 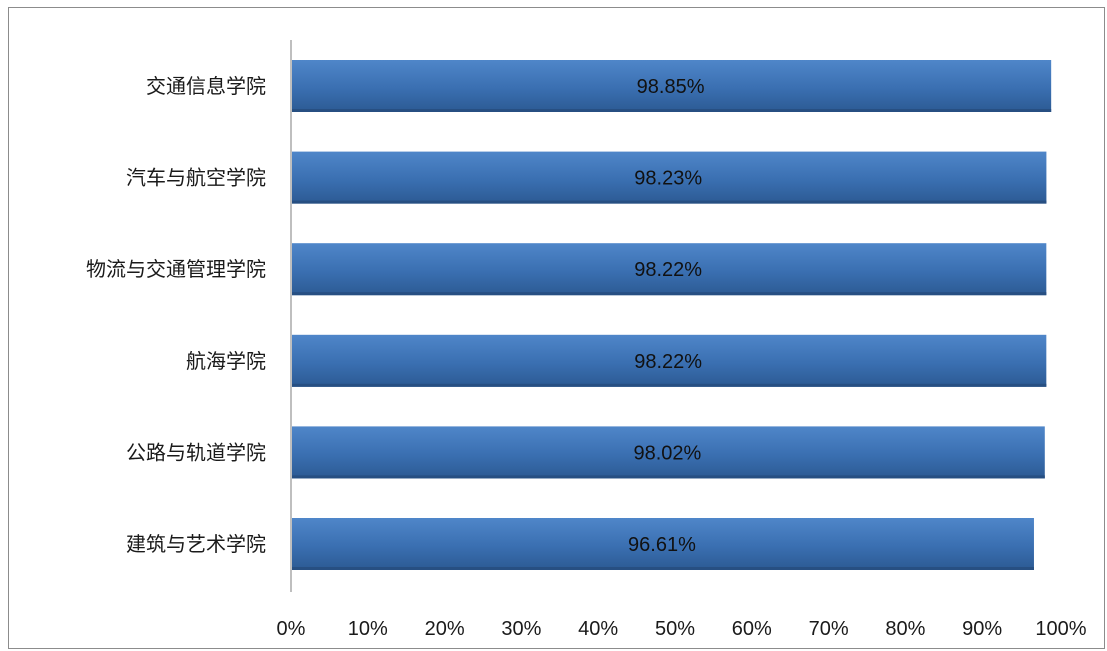 What do you see at coordinates (521, 629) in the screenshot?
I see `x-tick-label-3: 30%` at bounding box center [521, 629].